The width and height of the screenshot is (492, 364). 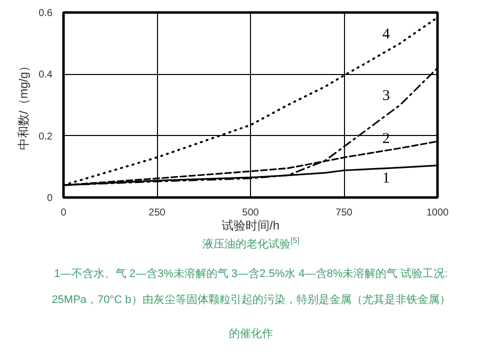 What do you see at coordinates (250, 225) in the screenshot?
I see `x-axis-title: 试验时间/h` at bounding box center [250, 225].